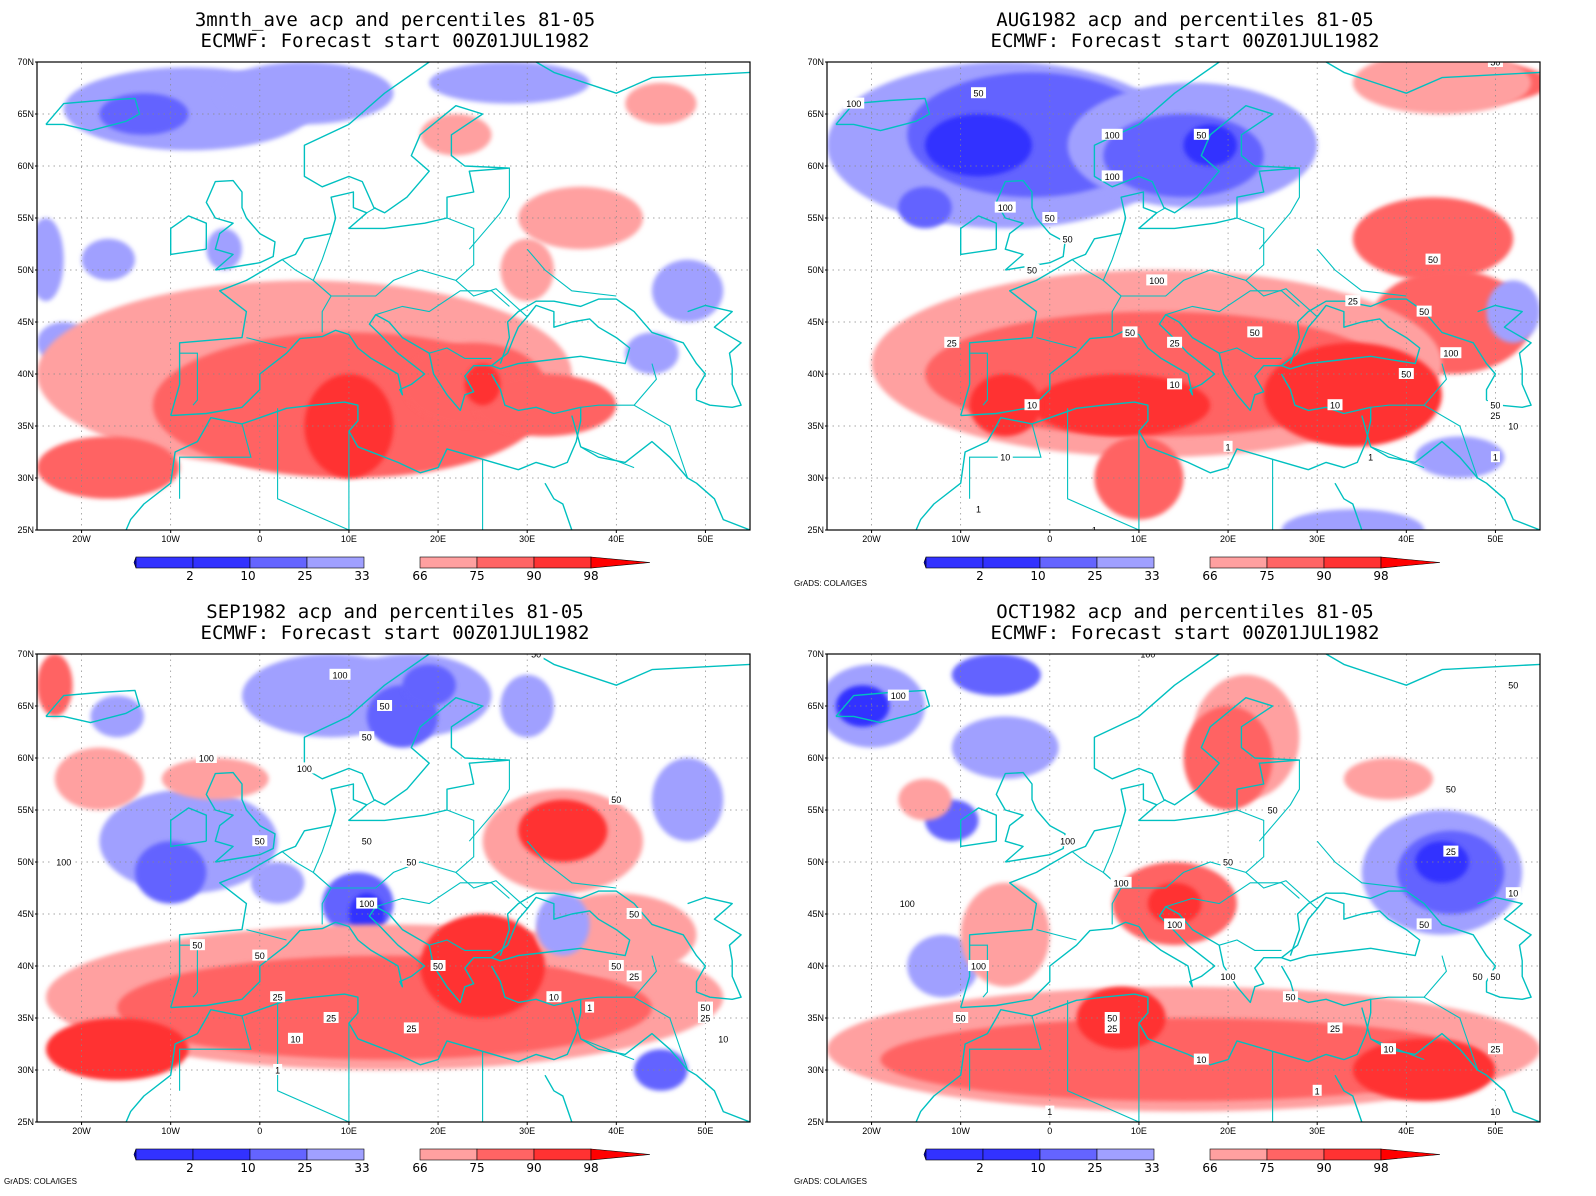 This screenshot has width=1596, height=1196. I want to click on latitude-label: 45N, so click(815, 322).